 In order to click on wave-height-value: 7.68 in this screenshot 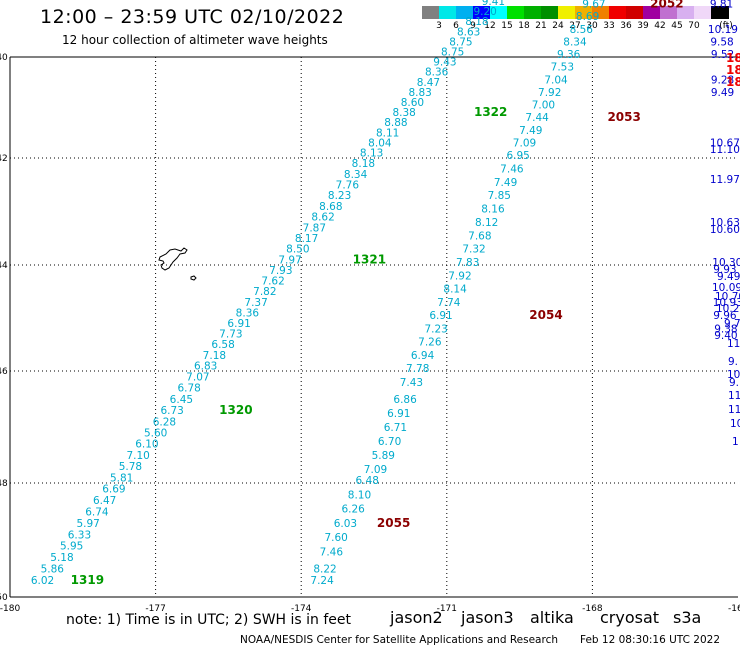, I will do `click(479, 236)`.